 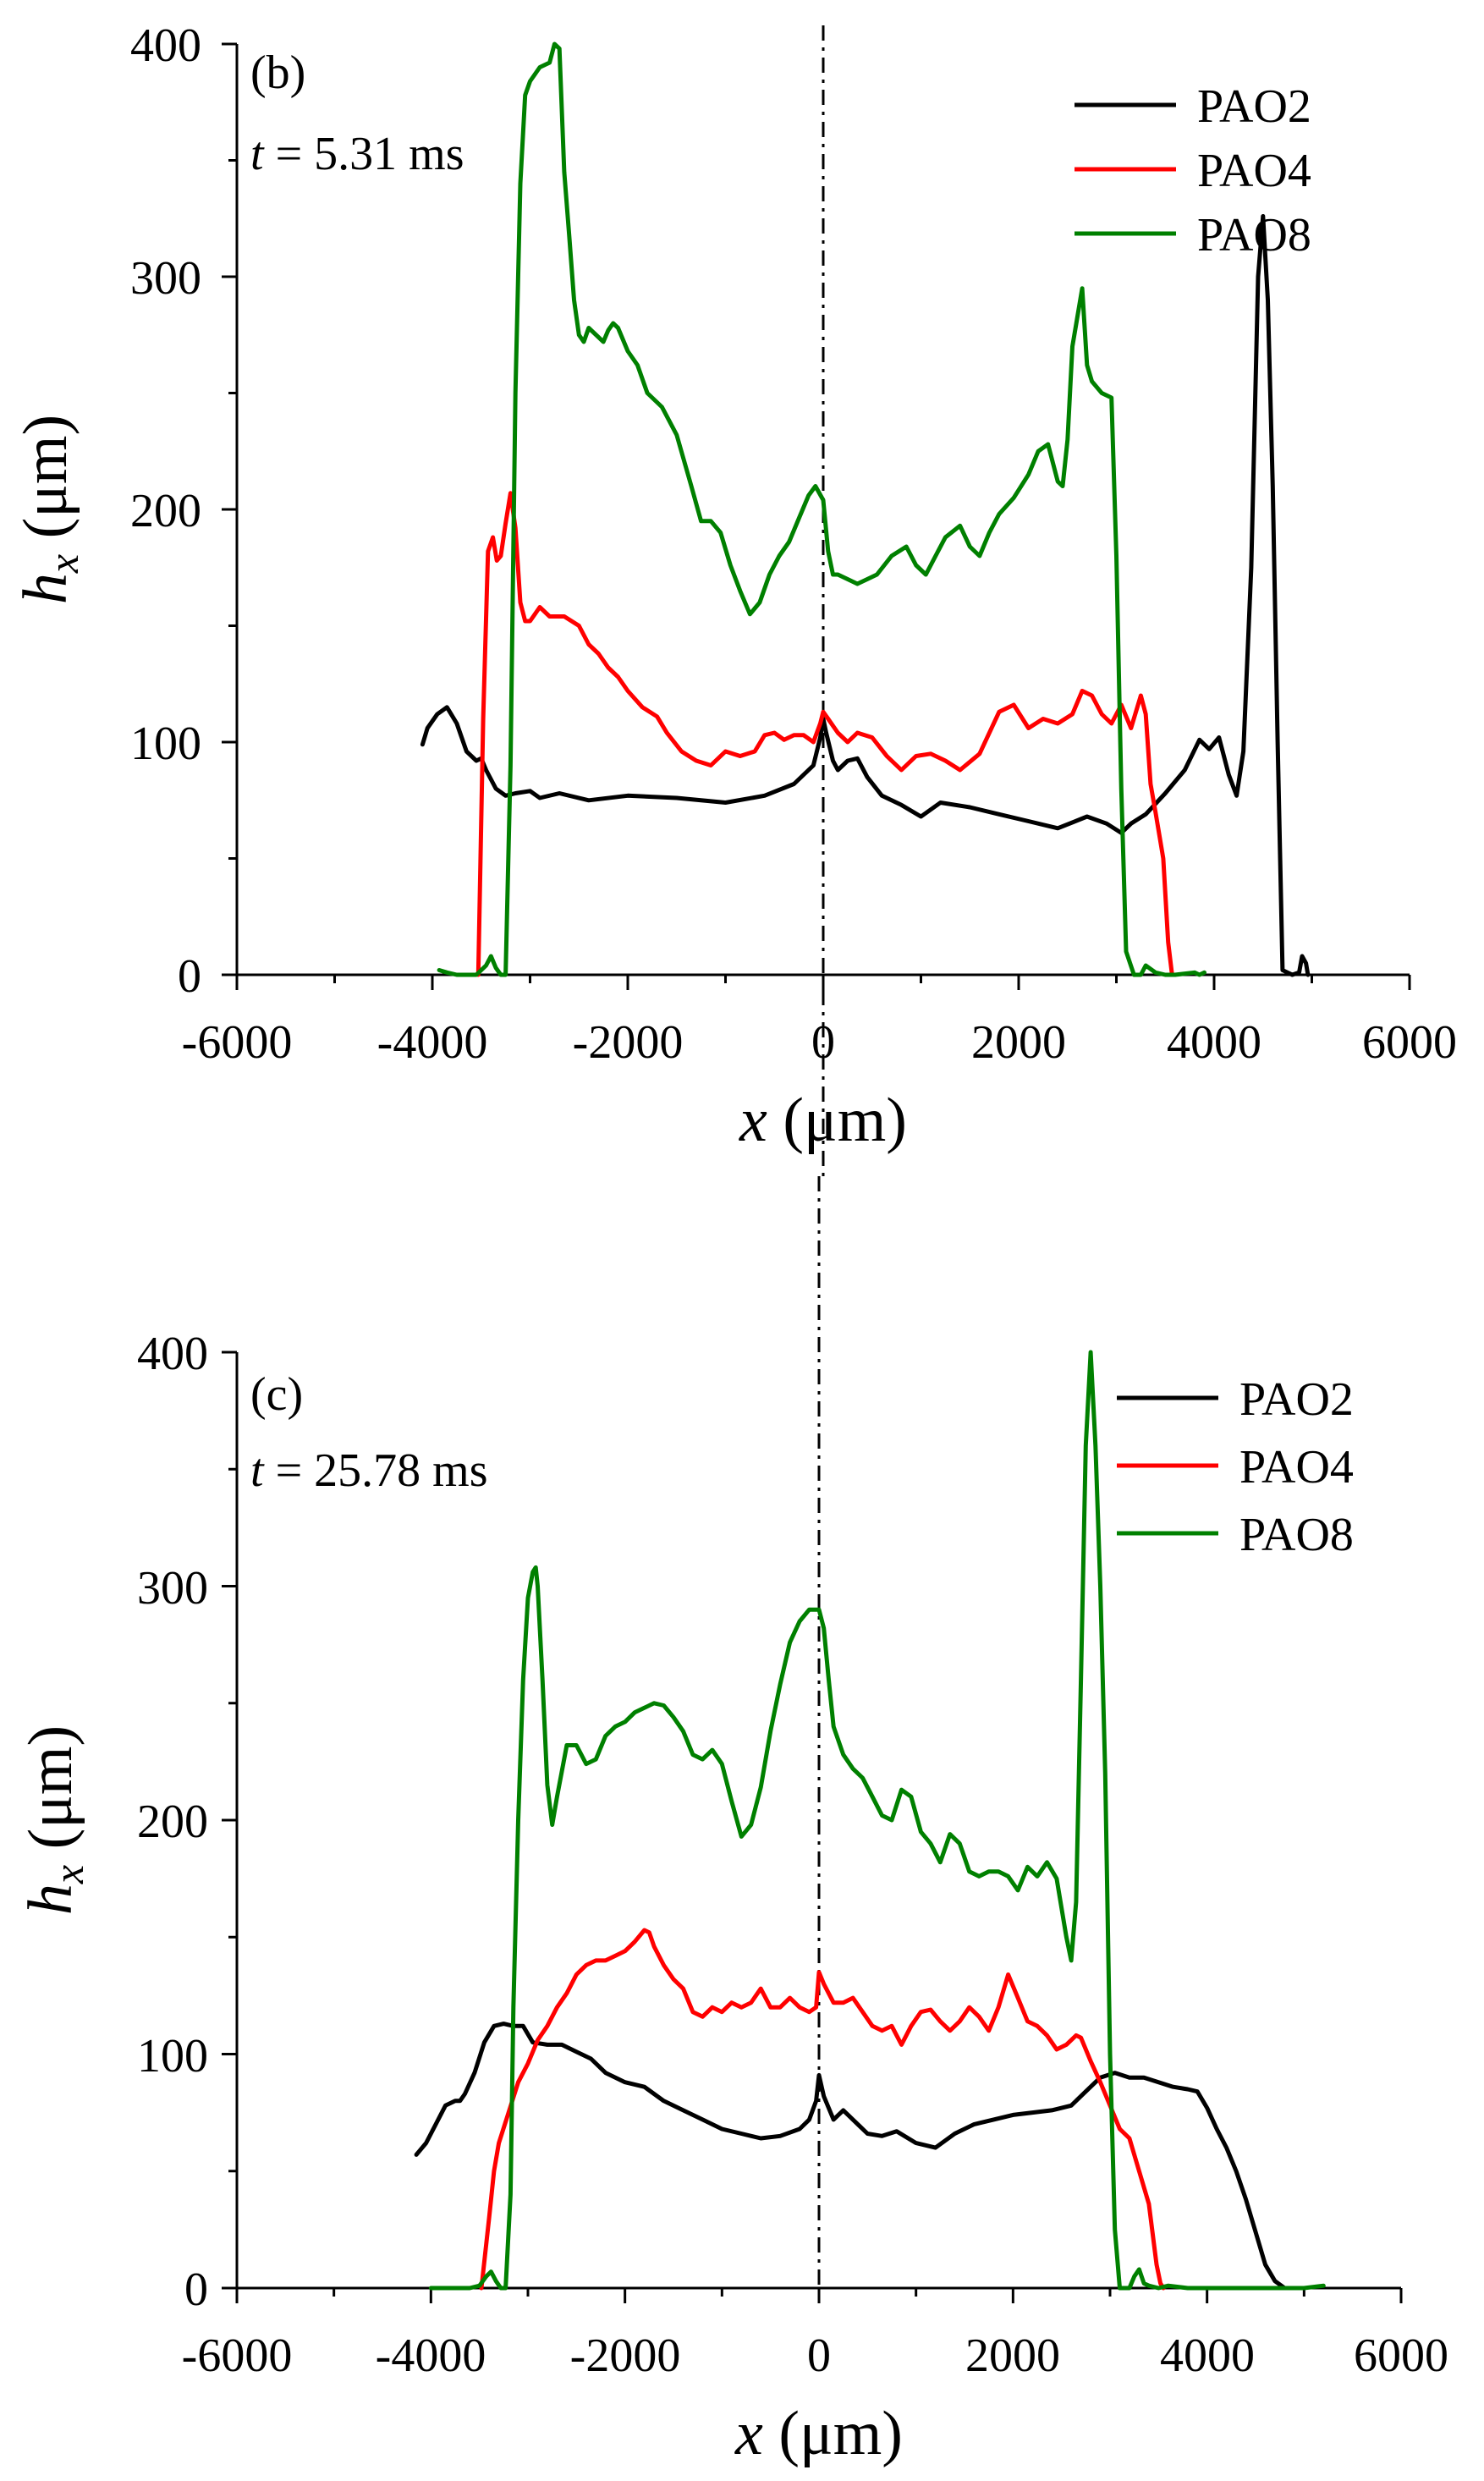 I want to click on time-label: t = 25.78 ms, so click(x=369, y=1470).